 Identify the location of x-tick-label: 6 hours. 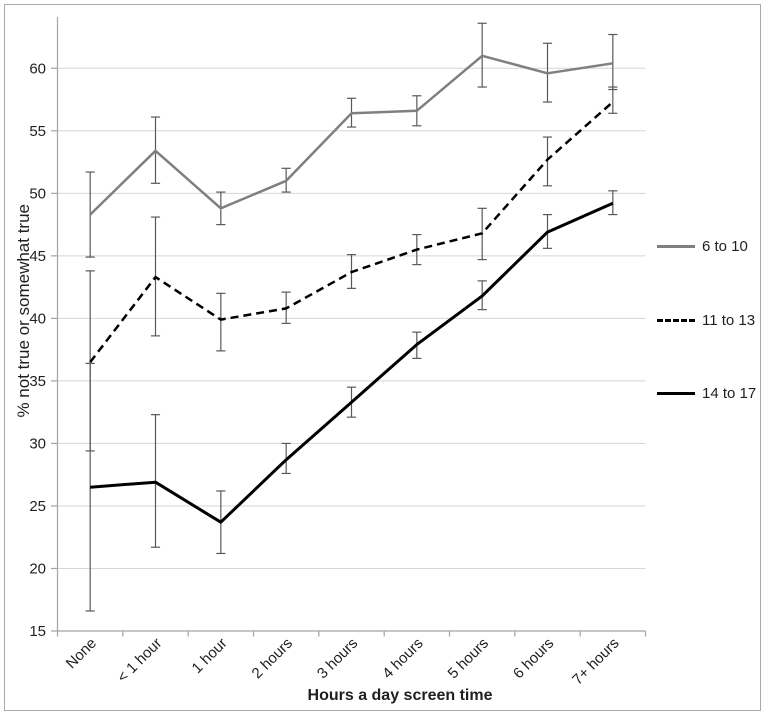
(533, 658).